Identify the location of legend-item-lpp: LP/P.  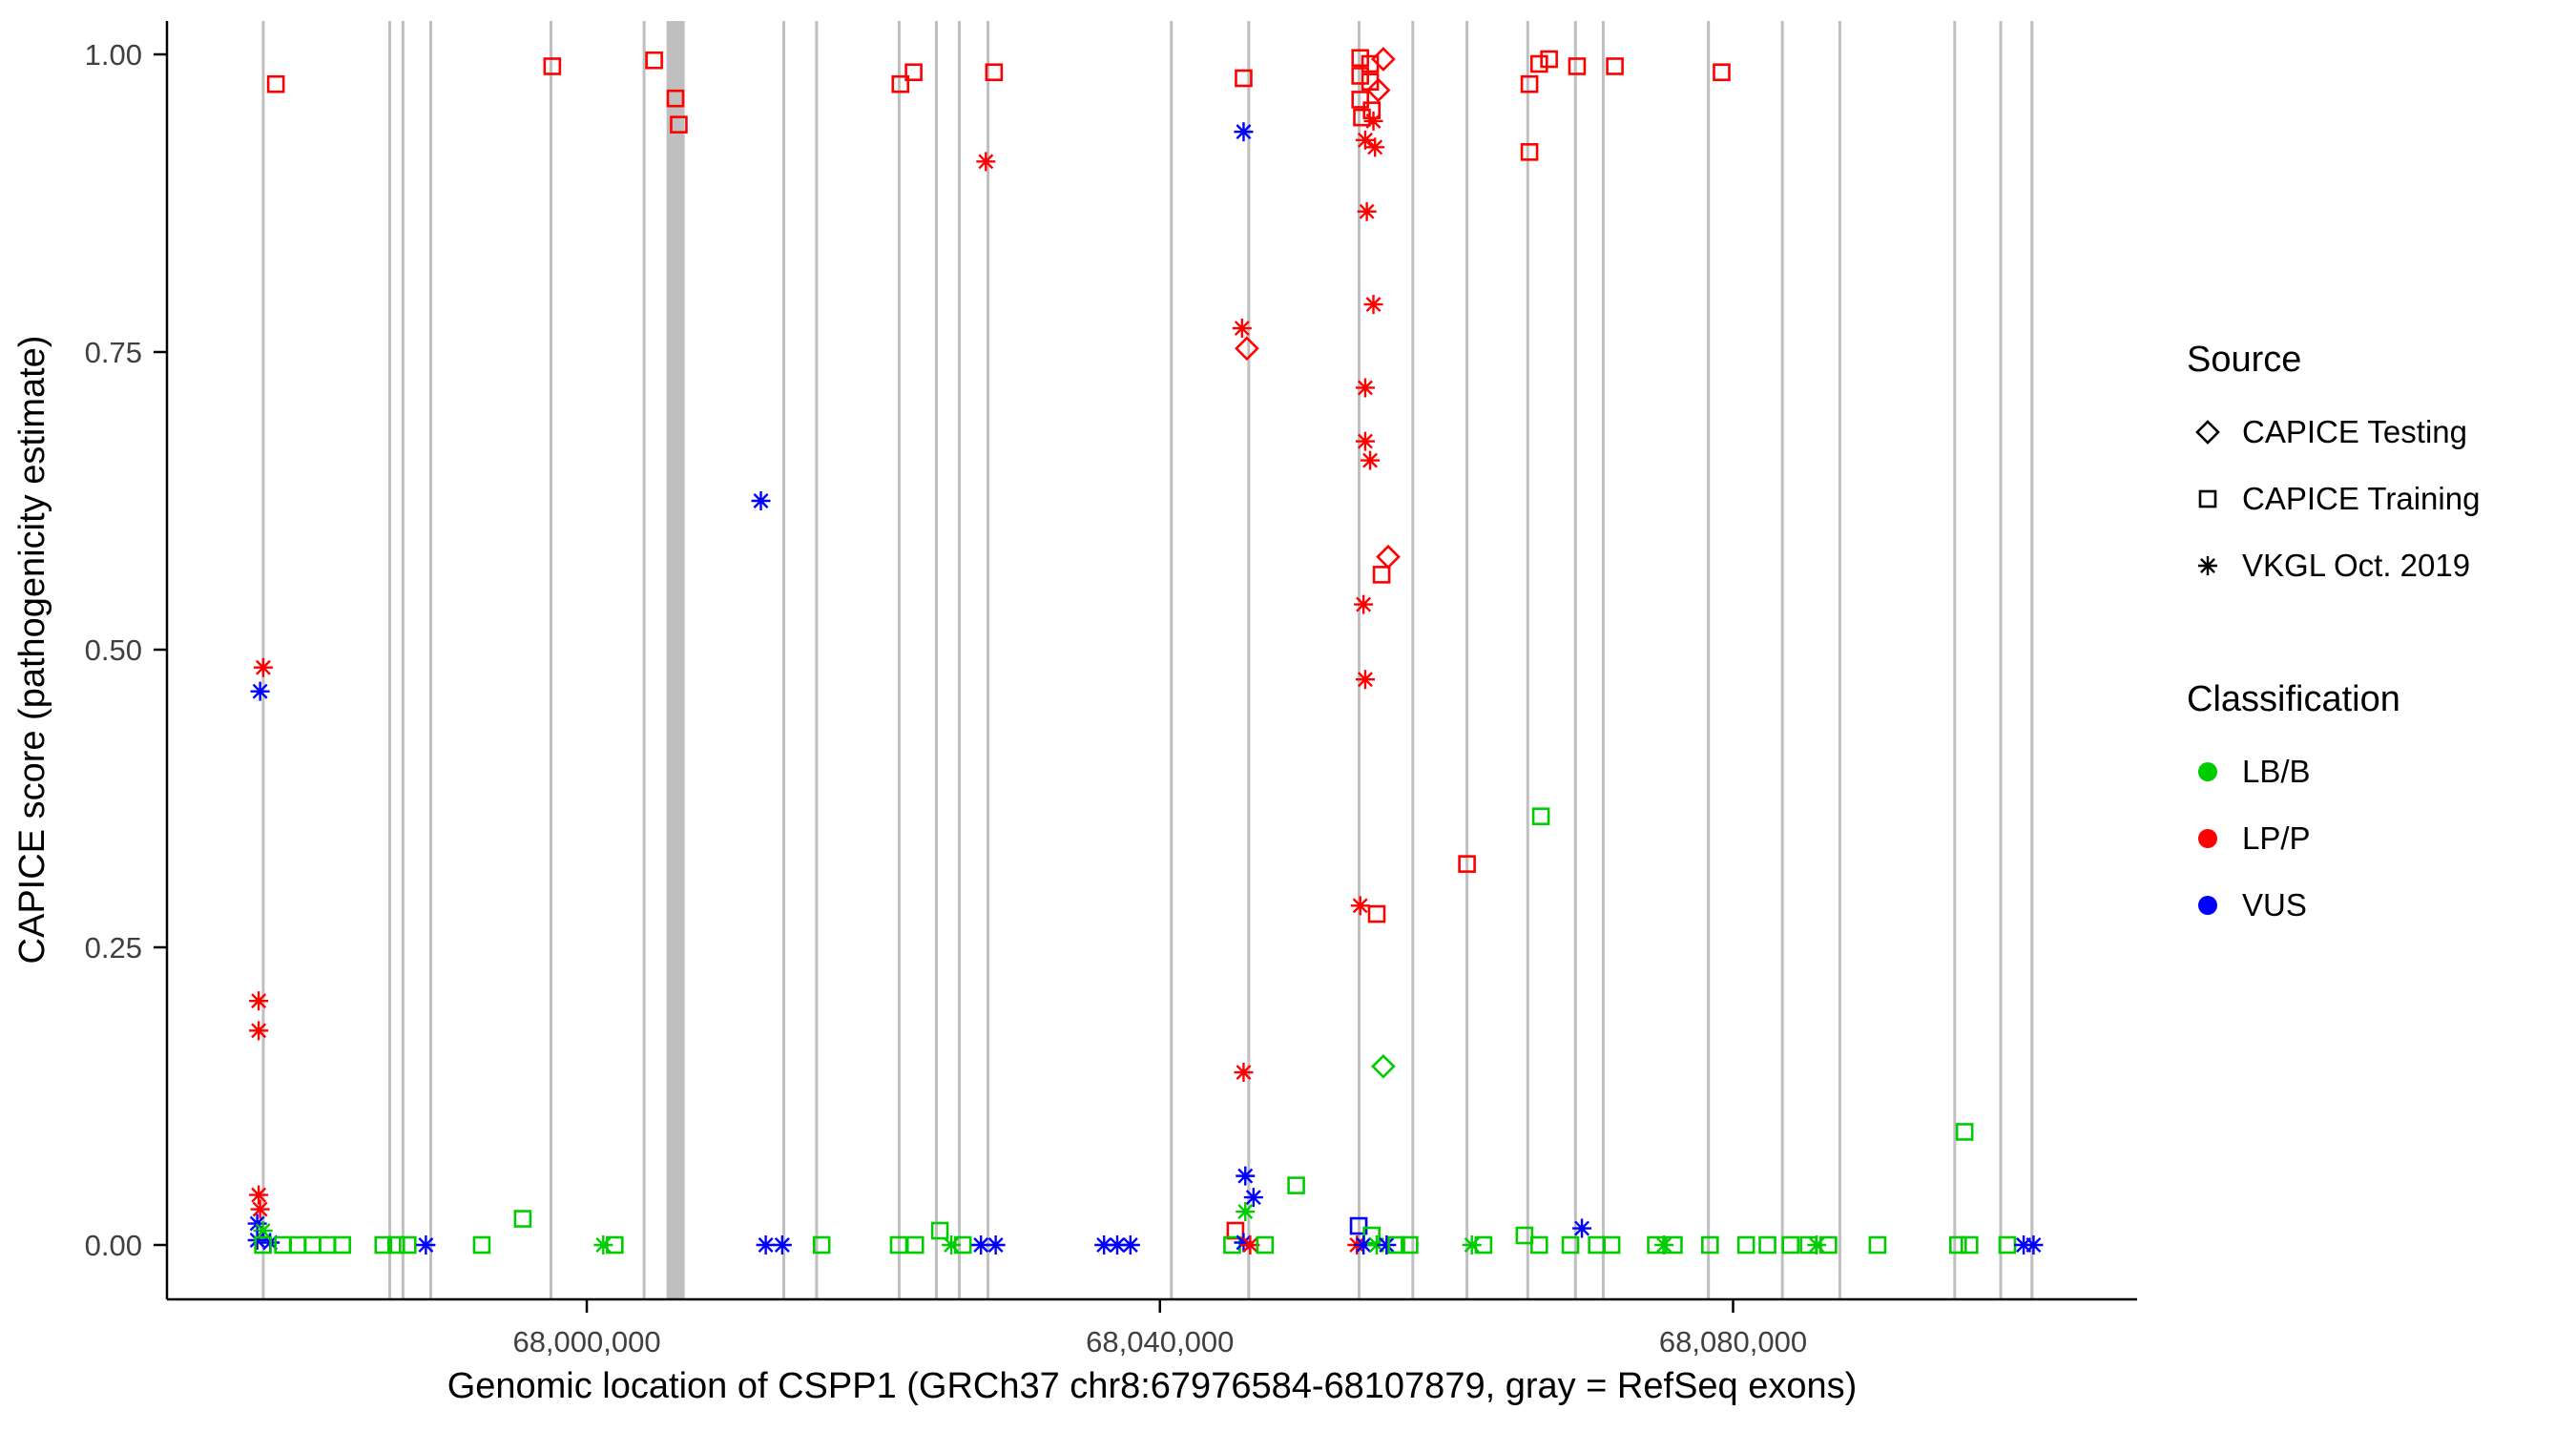
(2293, 838).